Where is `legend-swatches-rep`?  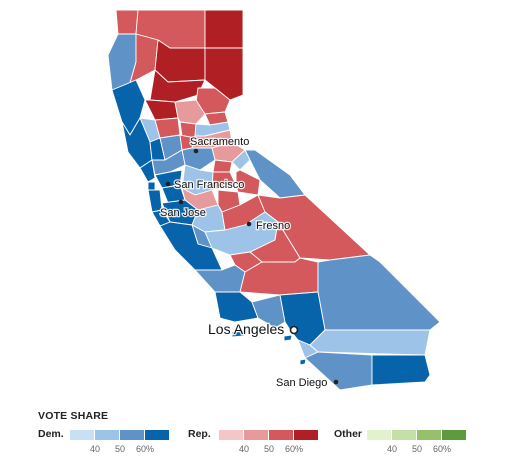
legend-swatches-rep is located at coordinates (268, 435).